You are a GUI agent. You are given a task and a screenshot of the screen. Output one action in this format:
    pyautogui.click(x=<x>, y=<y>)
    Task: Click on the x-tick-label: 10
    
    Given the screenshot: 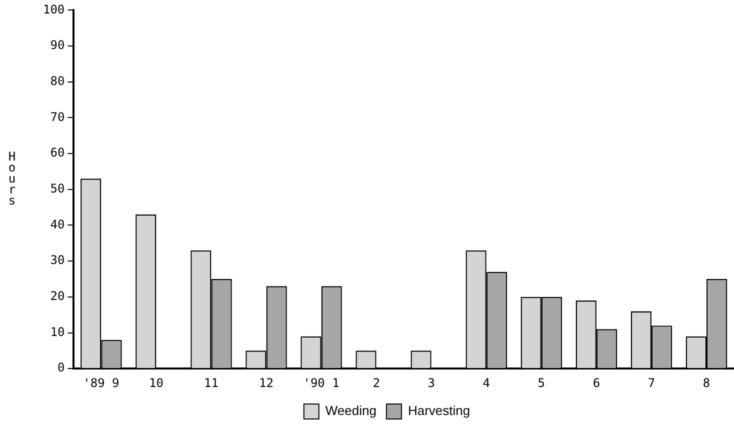 What is the action you would take?
    pyautogui.click(x=156, y=383)
    